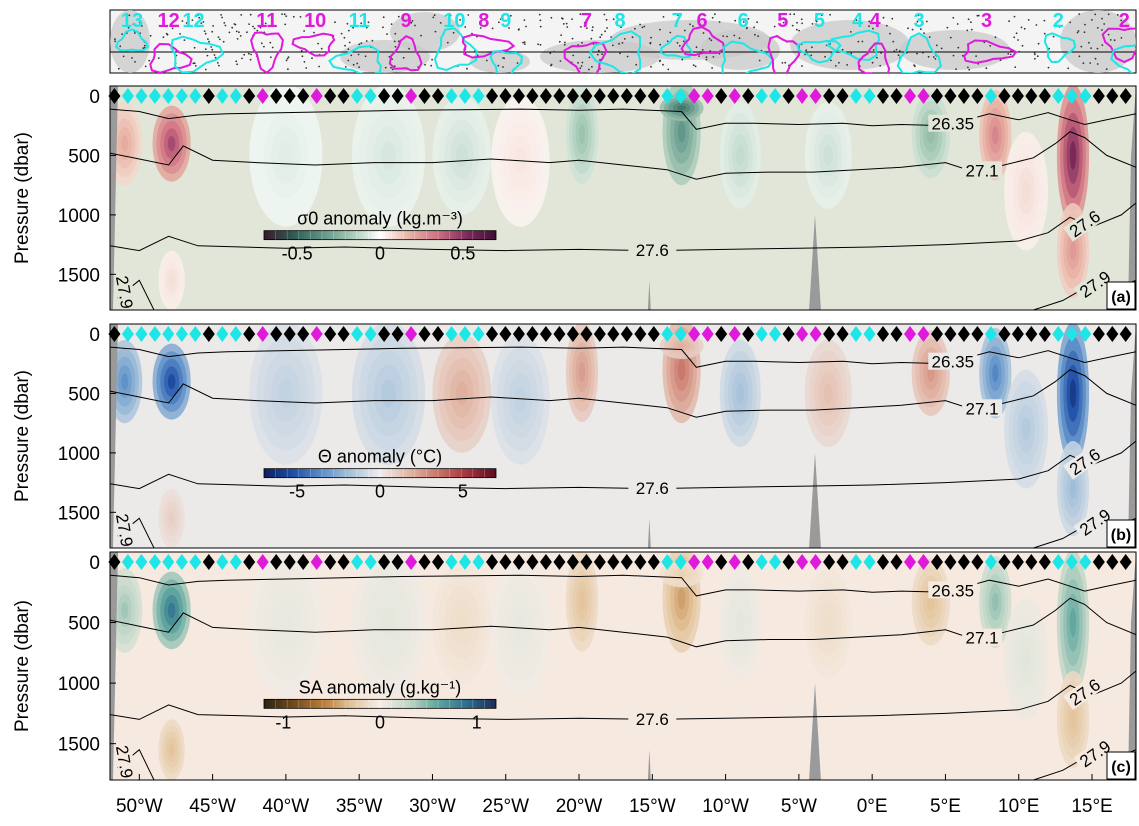  Describe the element at coordinates (945, 806) in the screenshot. I see `x-tick-label: 5°E` at that location.